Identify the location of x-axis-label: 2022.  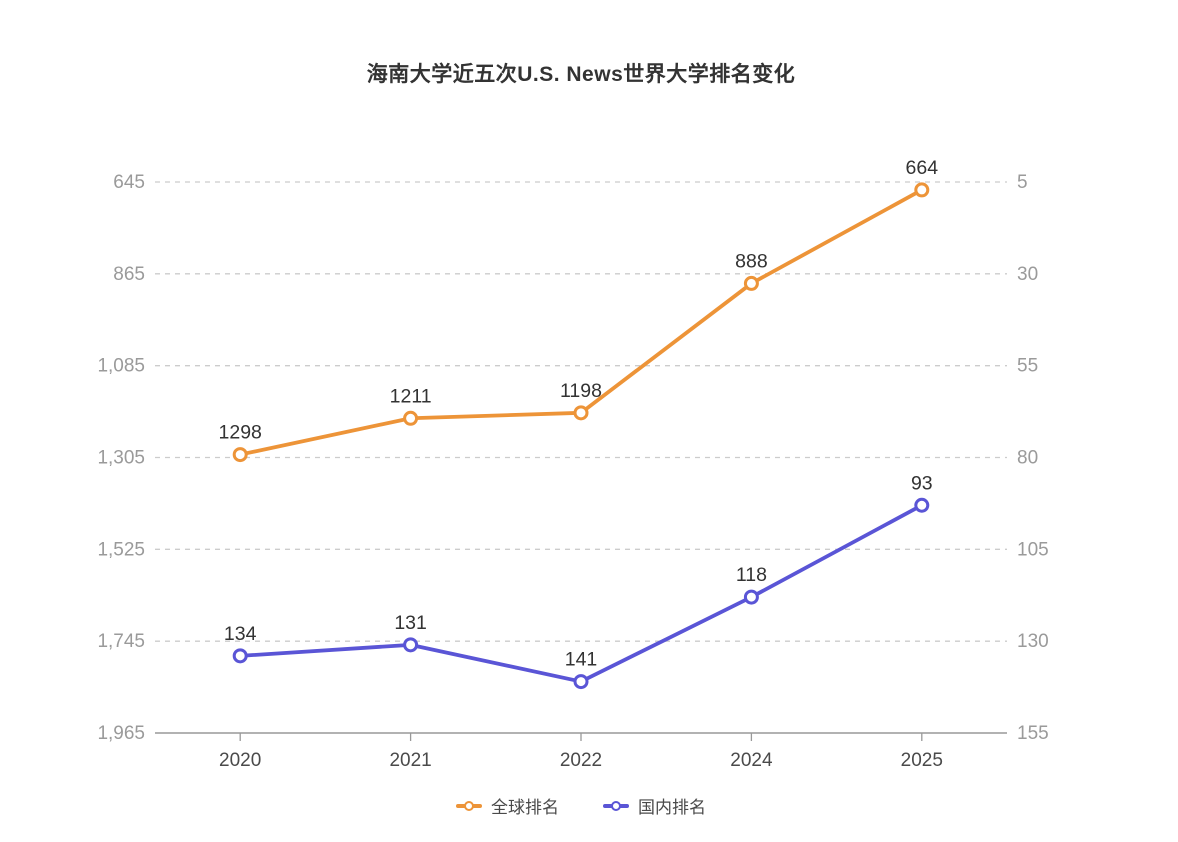
(581, 760).